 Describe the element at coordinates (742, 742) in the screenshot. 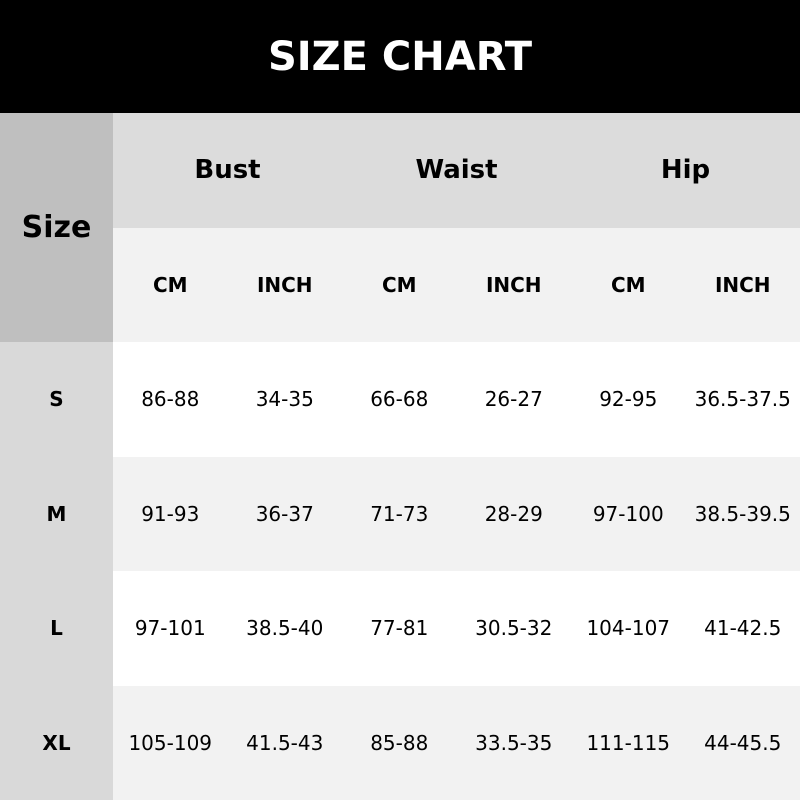

I see `table-cell: 44-45.5` at that location.